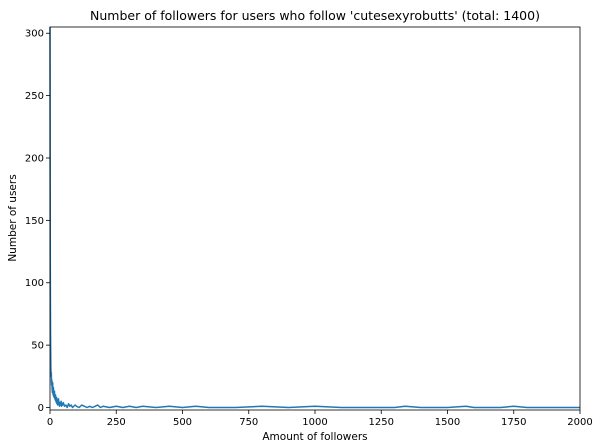 Image resolution: width=600 pixels, height=448 pixels. I want to click on y-tick-label: 50, so click(37, 346).